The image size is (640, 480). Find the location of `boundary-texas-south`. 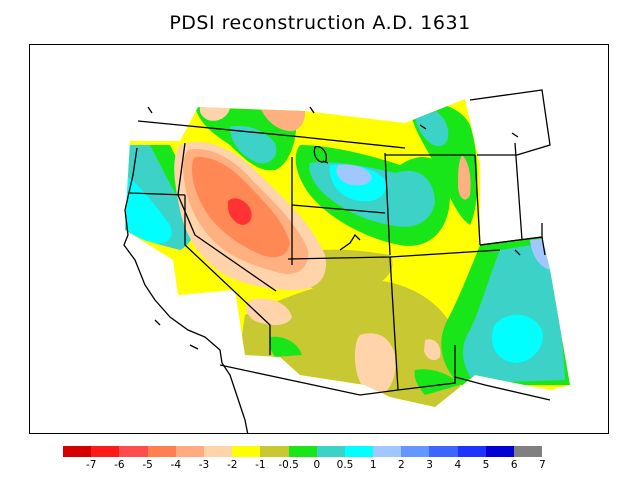

boundary-texas-south is located at coordinates (502, 388).